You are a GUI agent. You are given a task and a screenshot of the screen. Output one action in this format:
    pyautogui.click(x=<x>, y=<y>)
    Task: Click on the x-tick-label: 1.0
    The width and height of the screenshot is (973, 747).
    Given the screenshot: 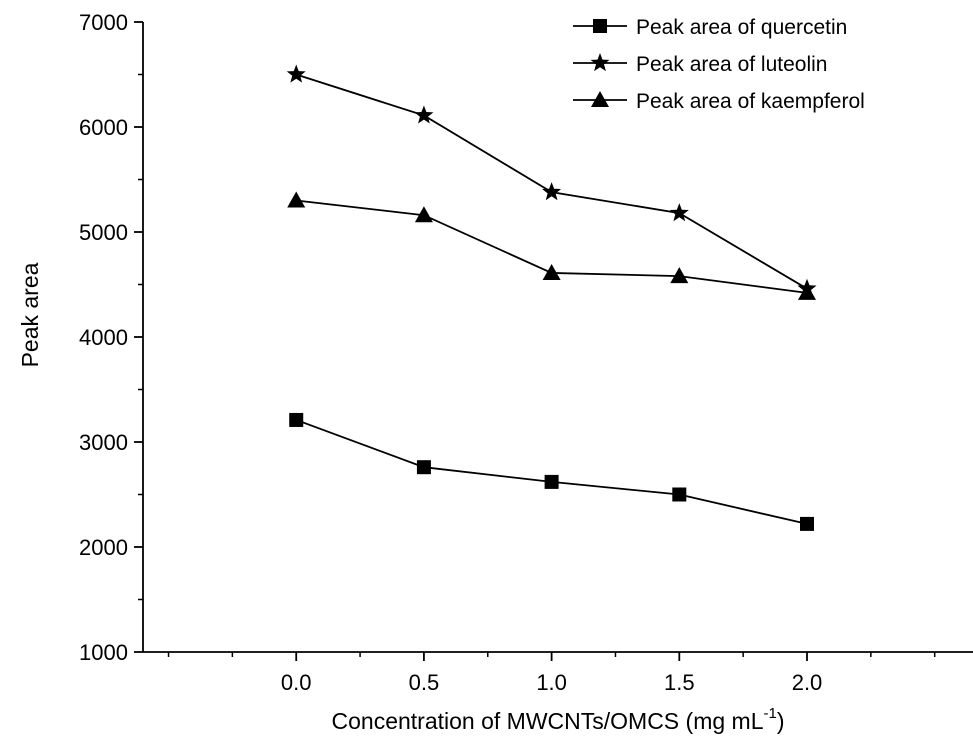 What is the action you would take?
    pyautogui.click(x=551, y=682)
    